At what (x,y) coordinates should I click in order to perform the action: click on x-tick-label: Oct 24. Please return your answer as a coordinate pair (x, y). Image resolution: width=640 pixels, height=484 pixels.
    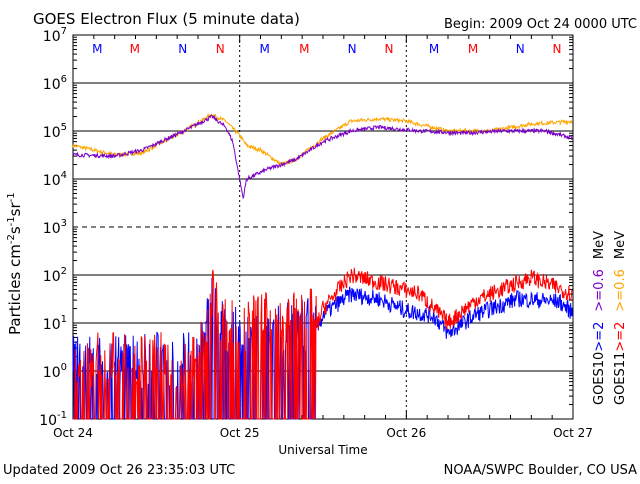
    Looking at the image, I should click on (73, 433).